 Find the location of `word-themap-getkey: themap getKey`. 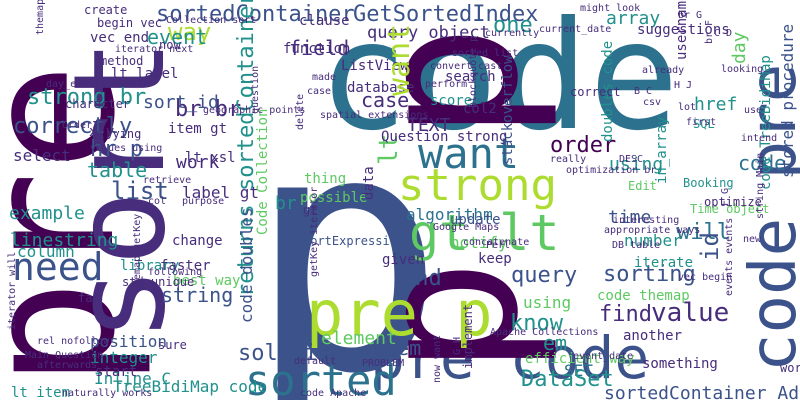

word-themap-getkey: themap getKey is located at coordinates (137, 253).